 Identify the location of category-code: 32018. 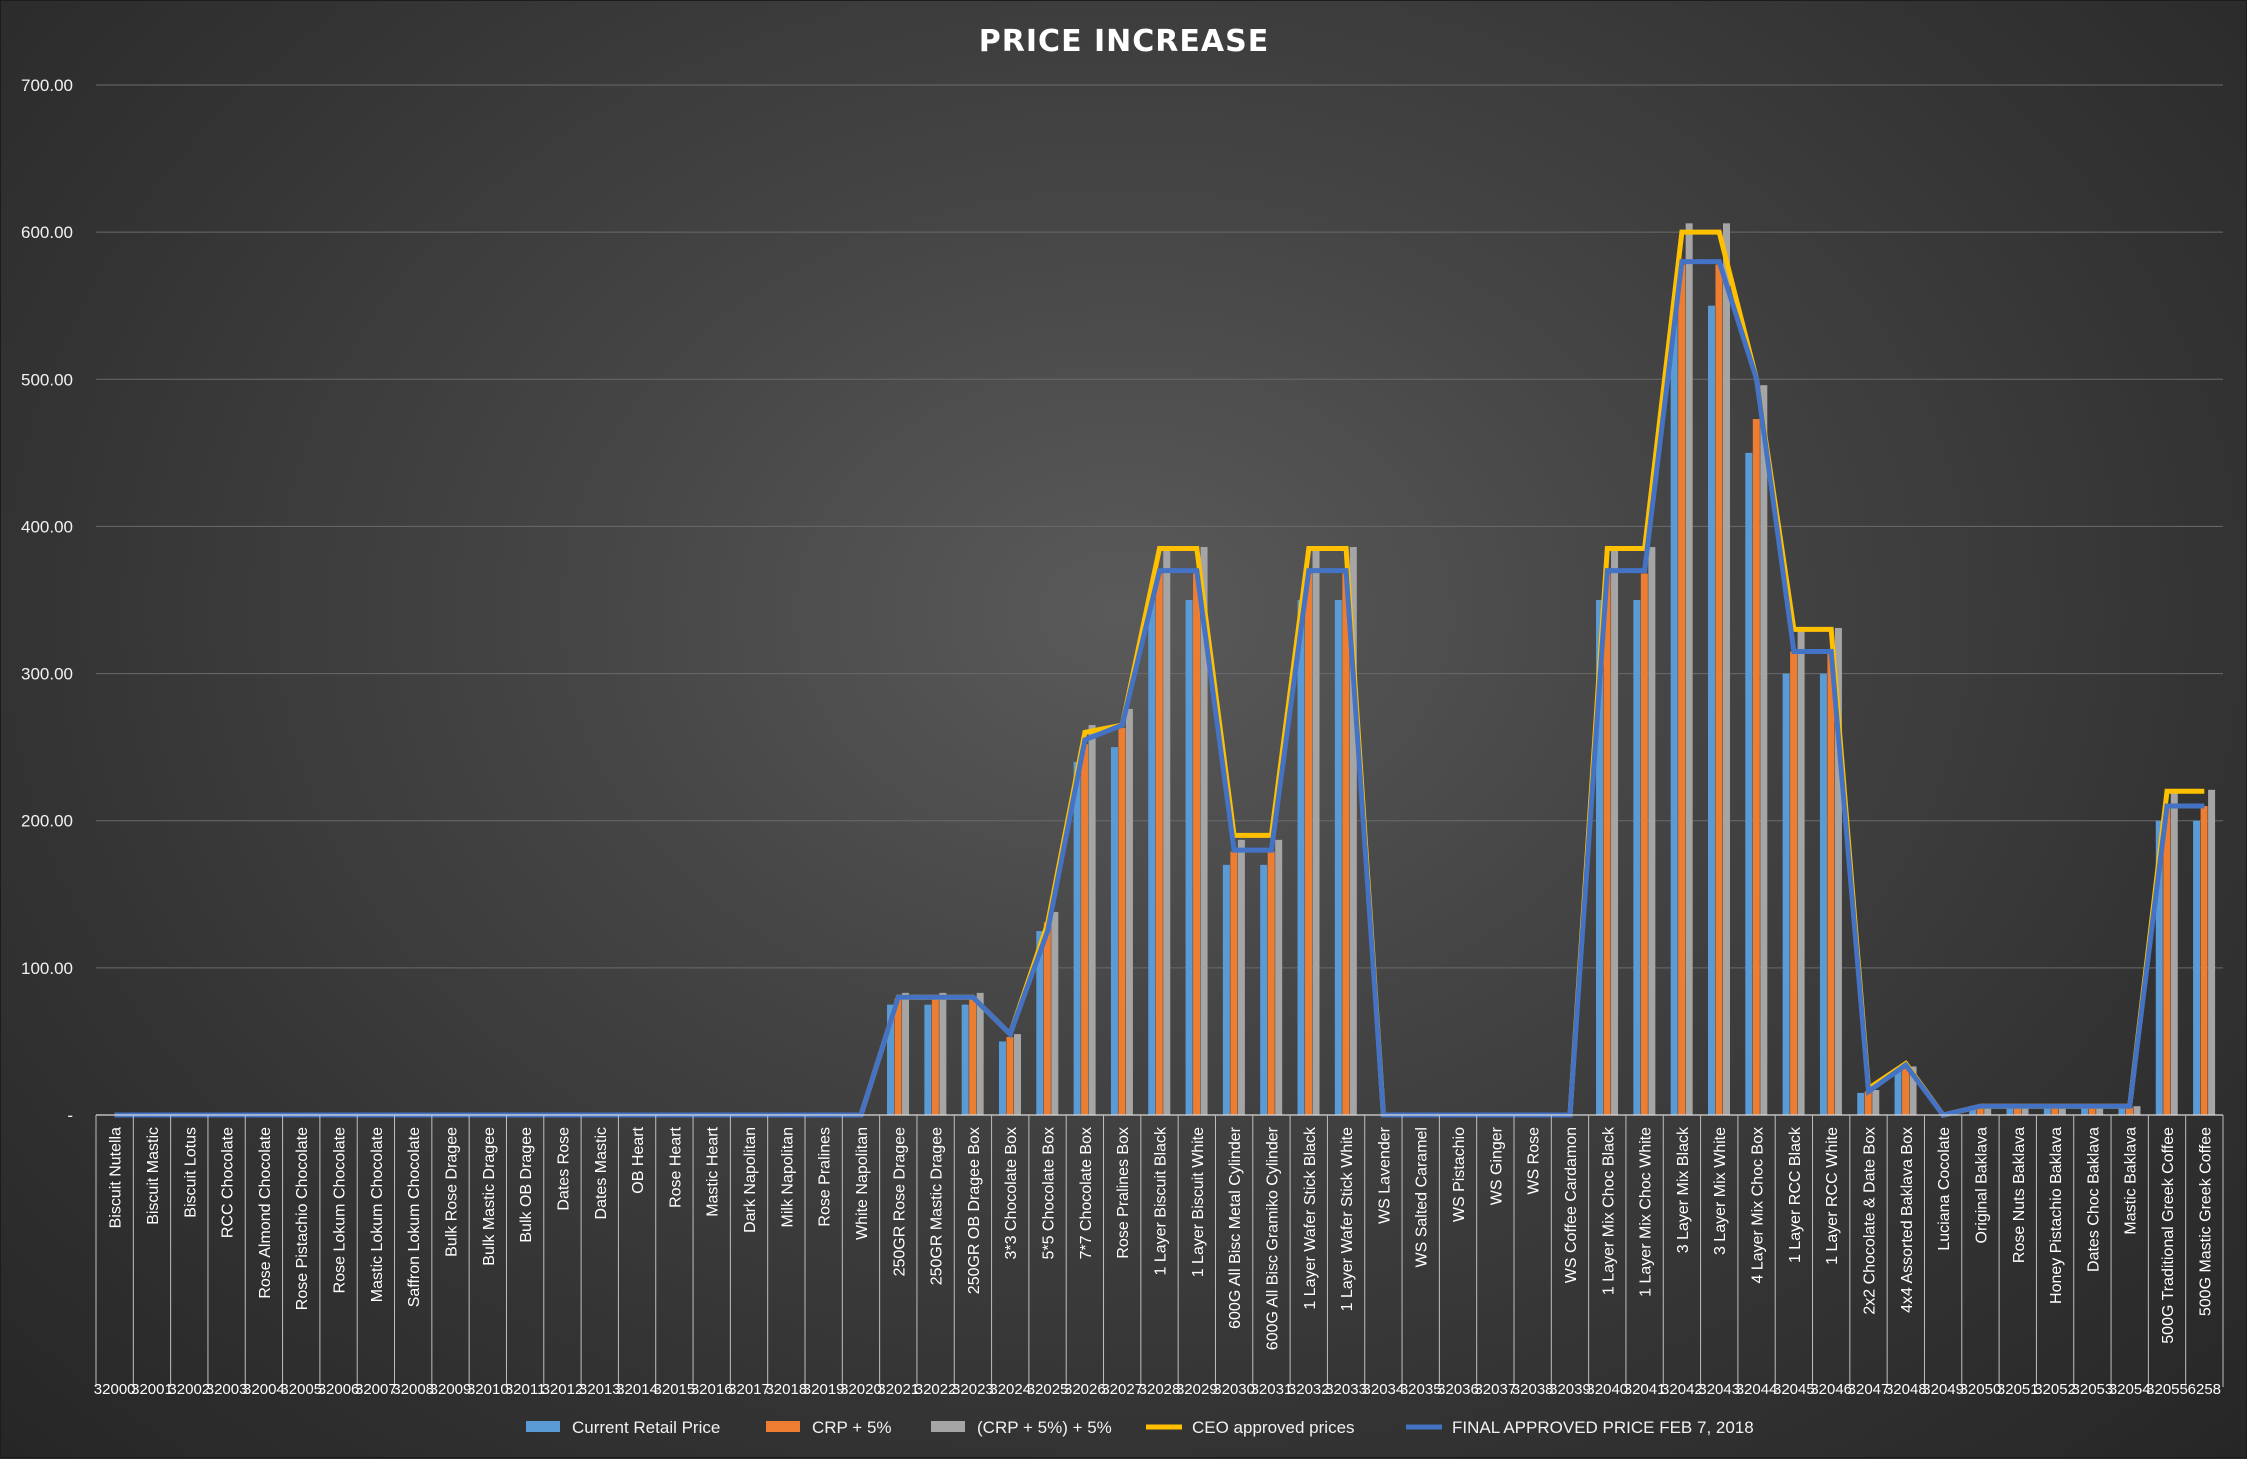
(786, 1389).